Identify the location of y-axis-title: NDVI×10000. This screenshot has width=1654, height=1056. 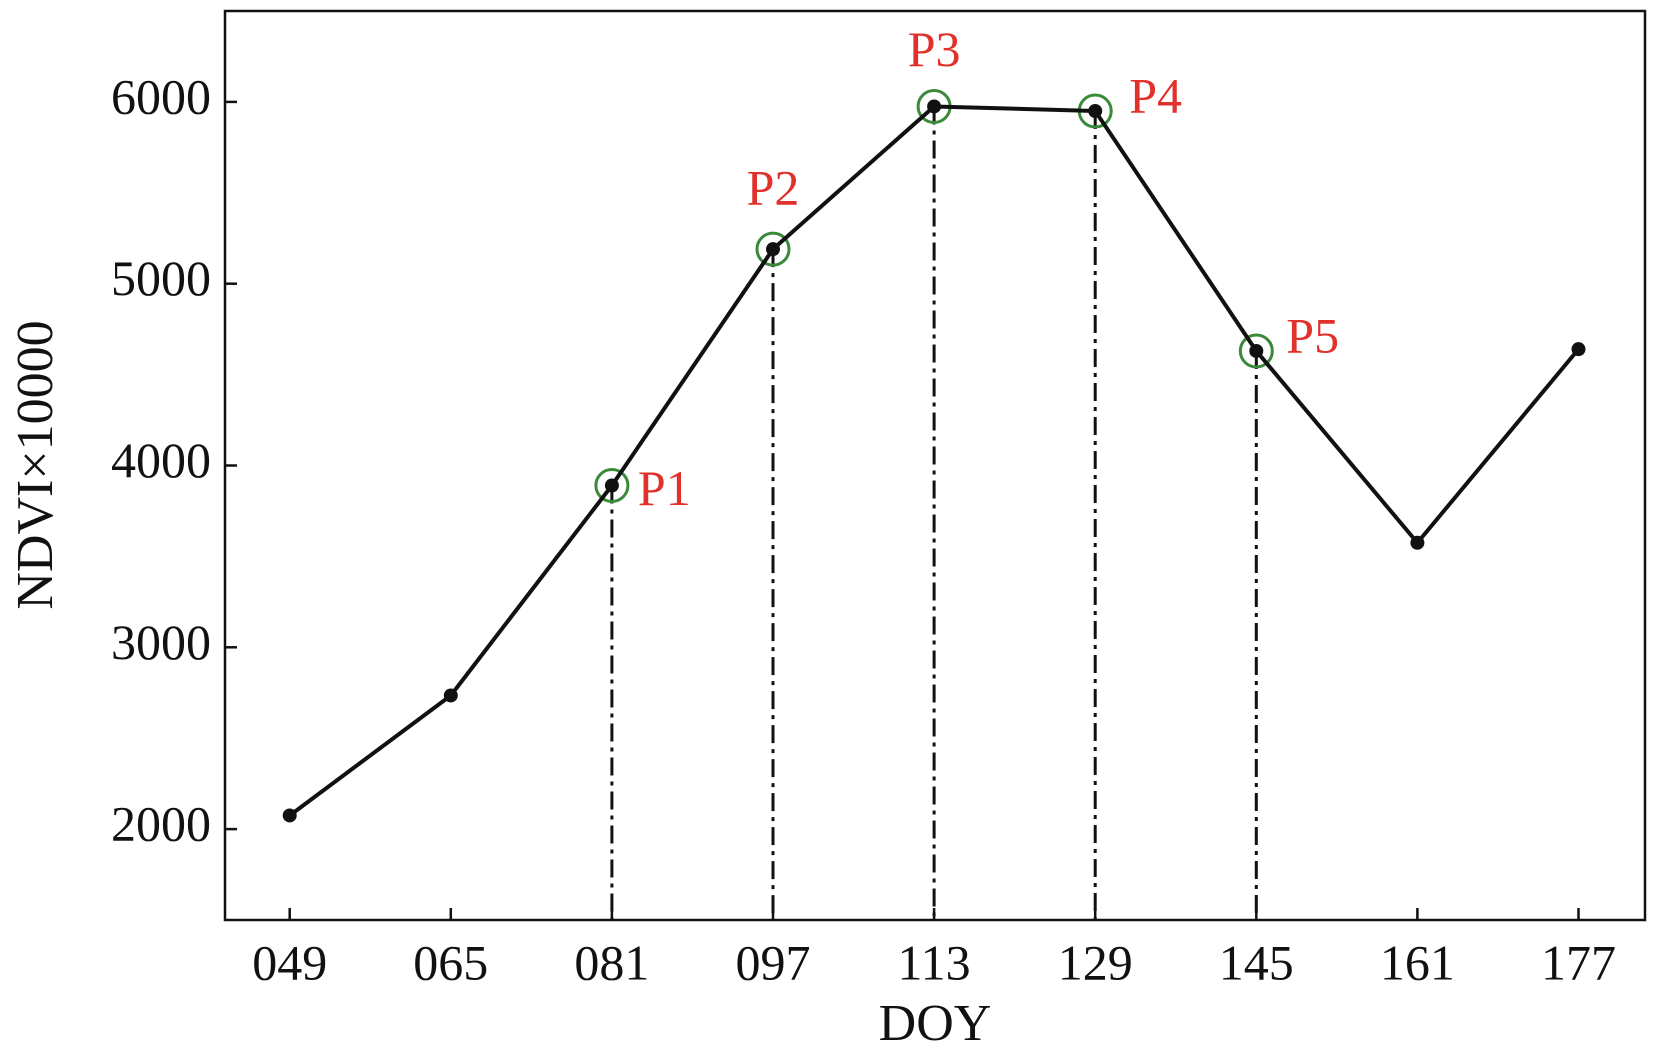
(35, 464).